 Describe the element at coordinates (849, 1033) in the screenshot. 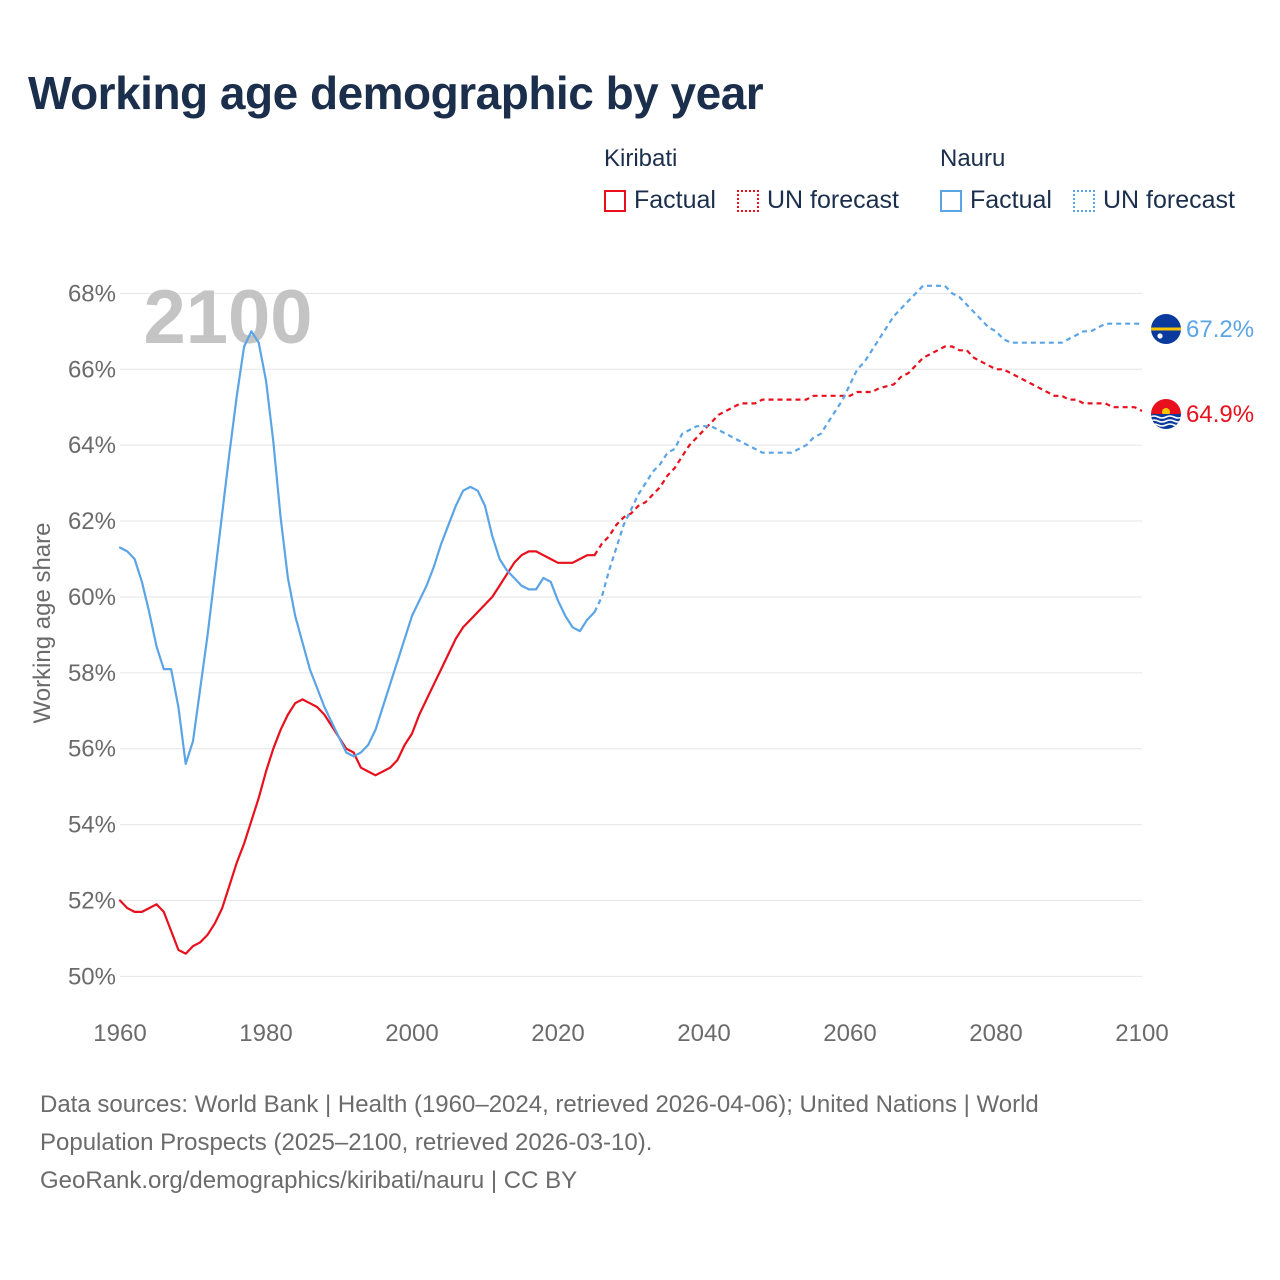

I see `x-tick-label: 2060` at that location.